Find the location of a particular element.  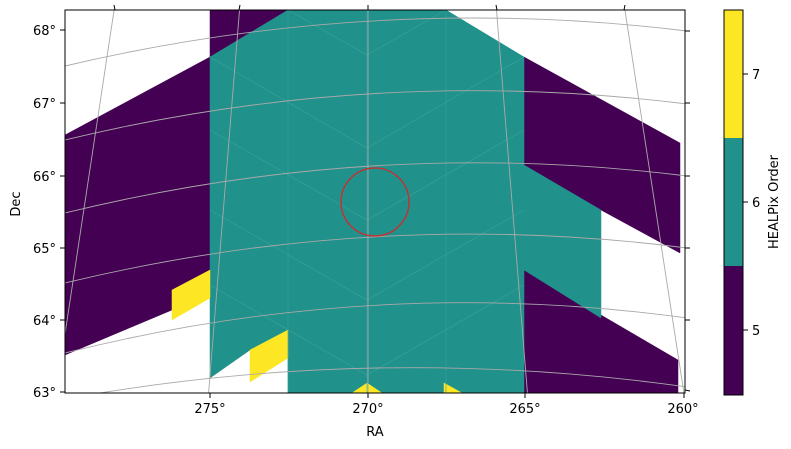

x-axis-label: RA is located at coordinates (375, 432).